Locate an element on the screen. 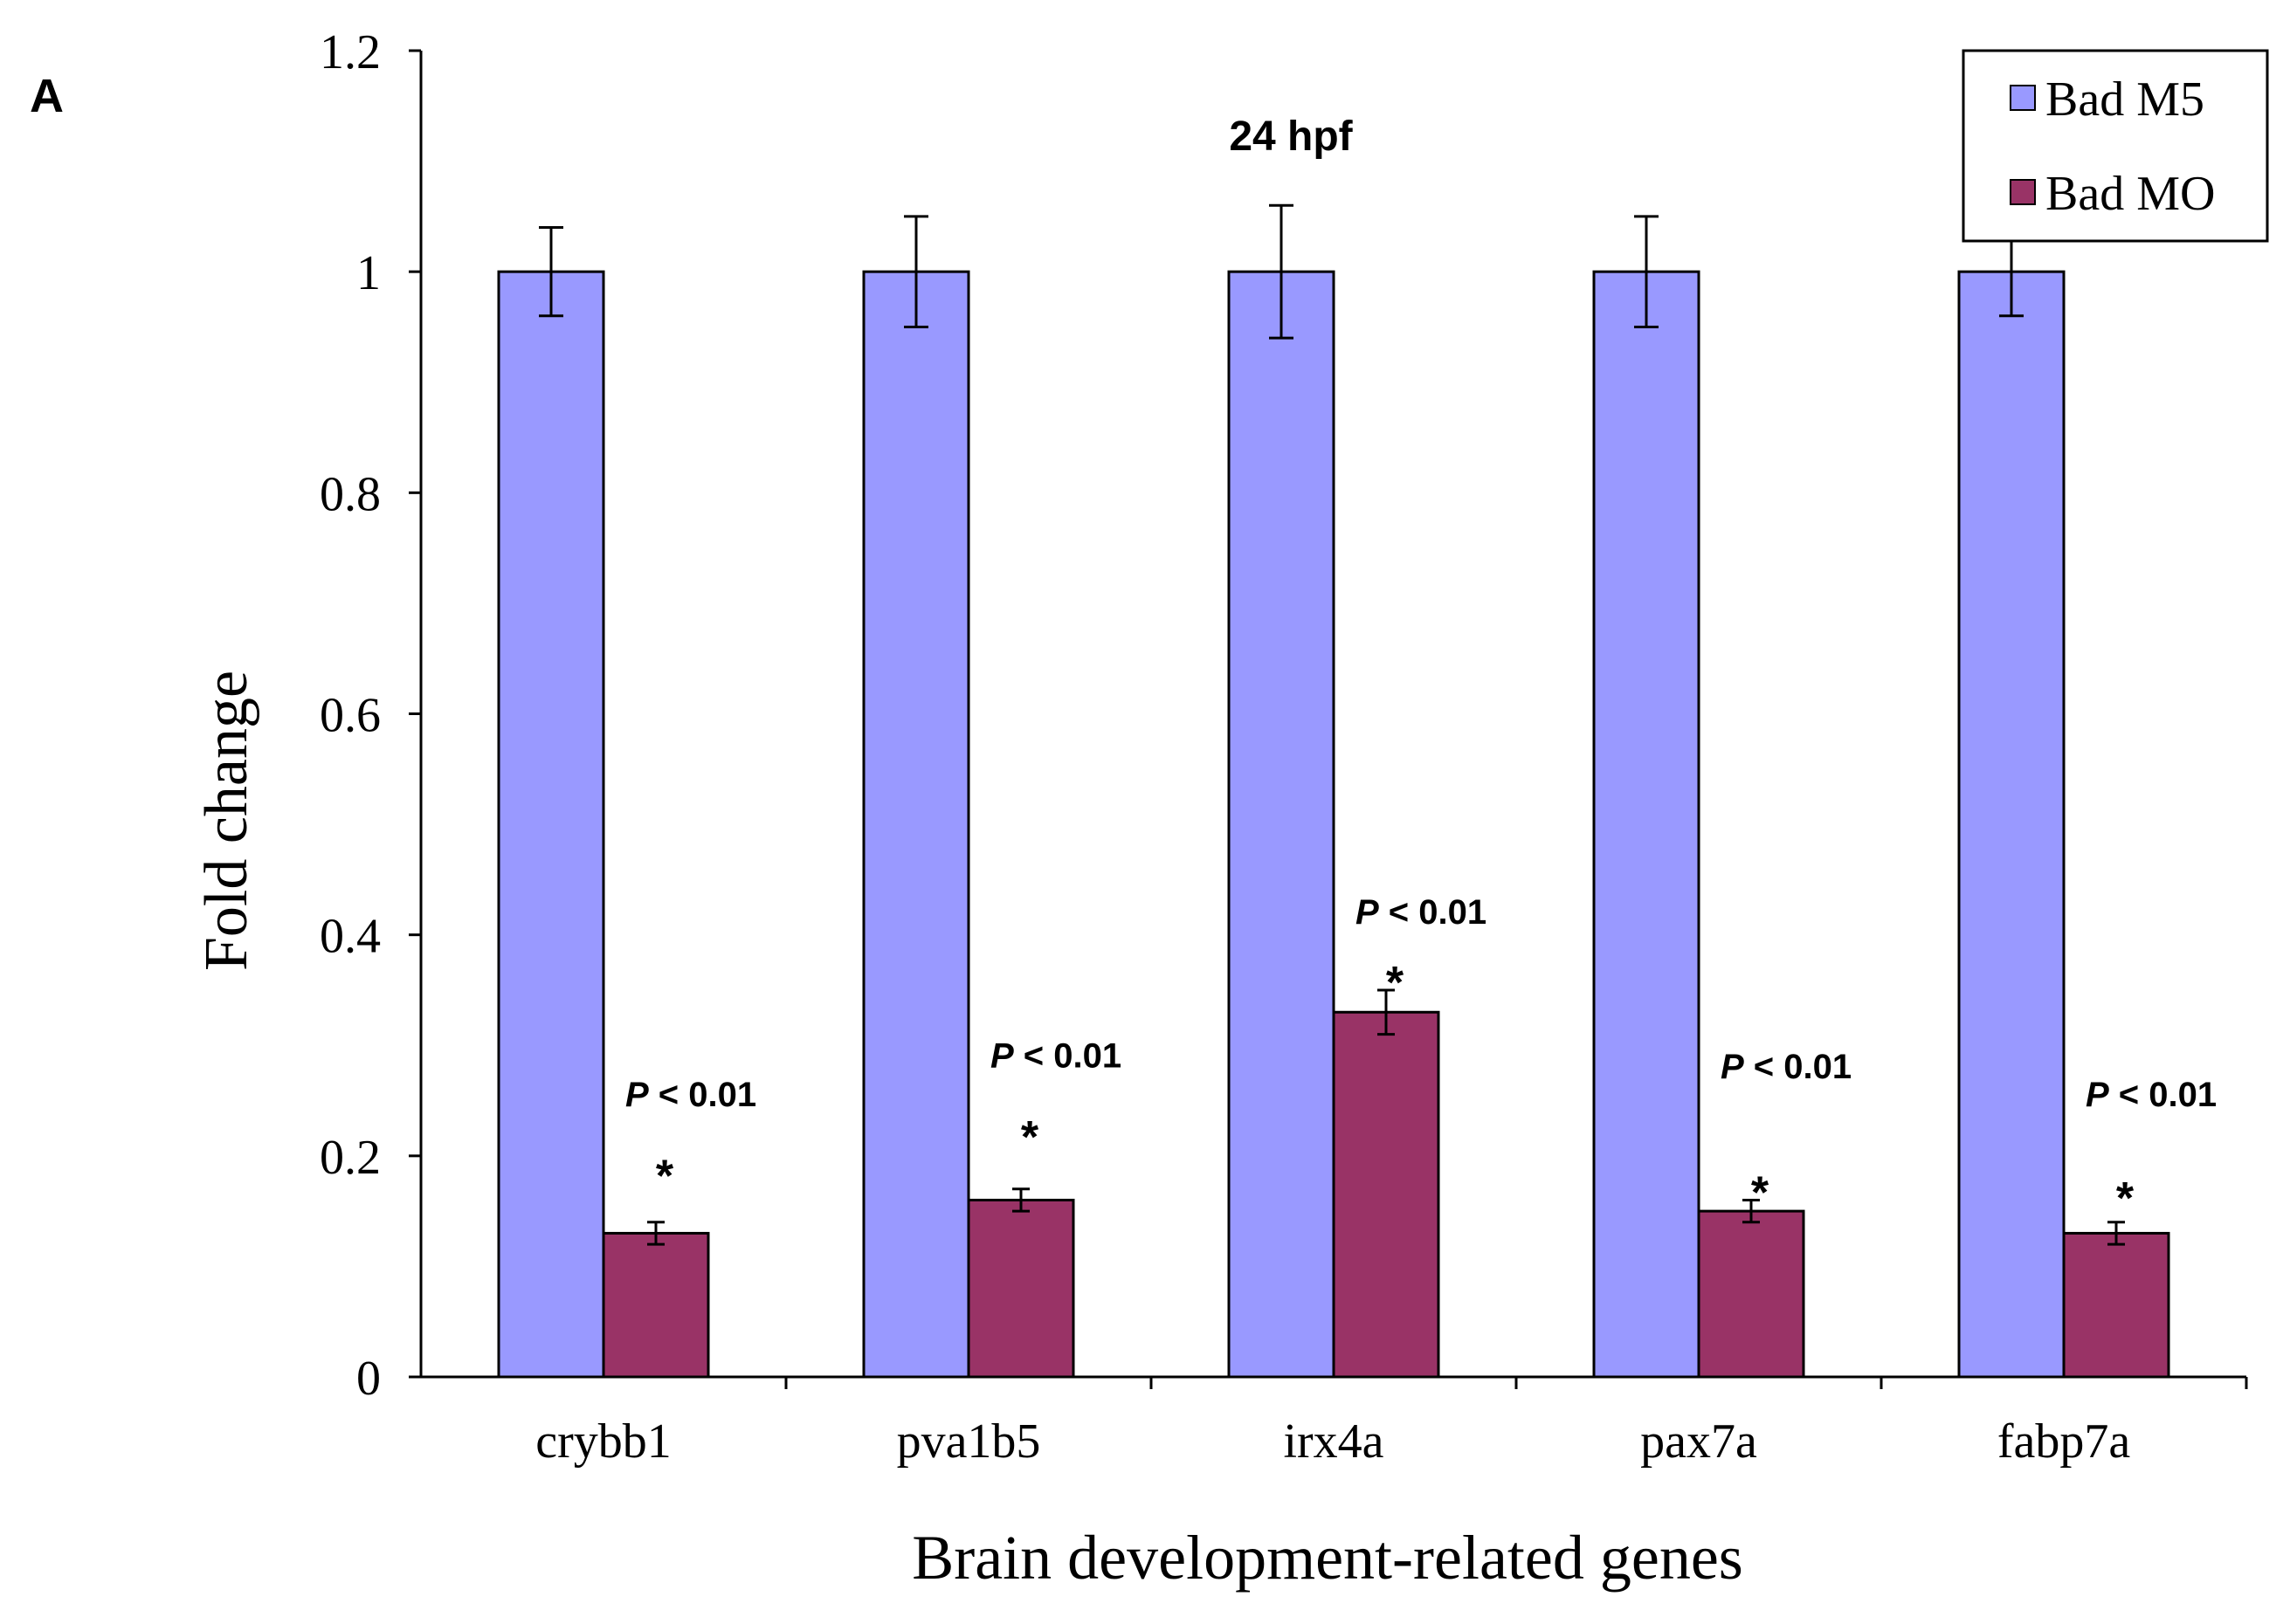 This screenshot has width=2290, height=1624. legend-label-bad-m5: Bad M5 is located at coordinates (2124, 99).